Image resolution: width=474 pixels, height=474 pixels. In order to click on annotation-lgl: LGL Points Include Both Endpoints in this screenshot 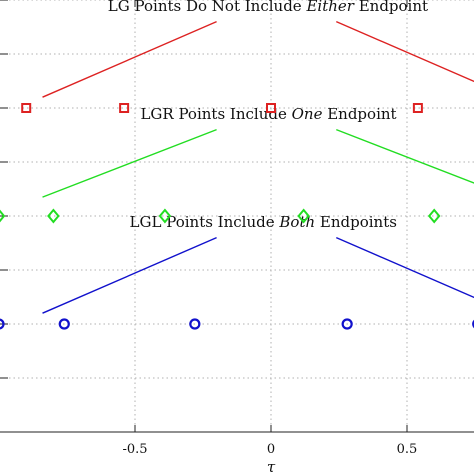, I will do `click(263, 222)`.